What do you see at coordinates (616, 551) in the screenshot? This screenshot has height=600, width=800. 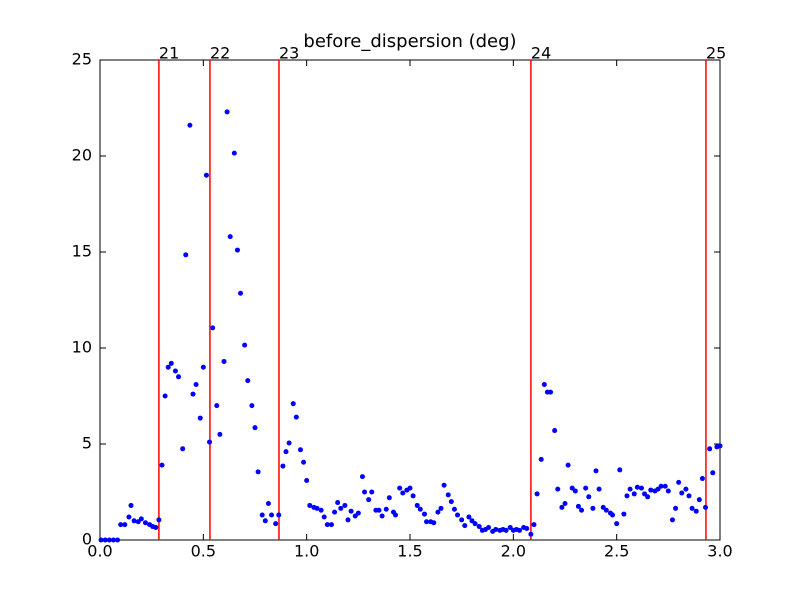 I see `x-tick-label: 2.5` at bounding box center [616, 551].